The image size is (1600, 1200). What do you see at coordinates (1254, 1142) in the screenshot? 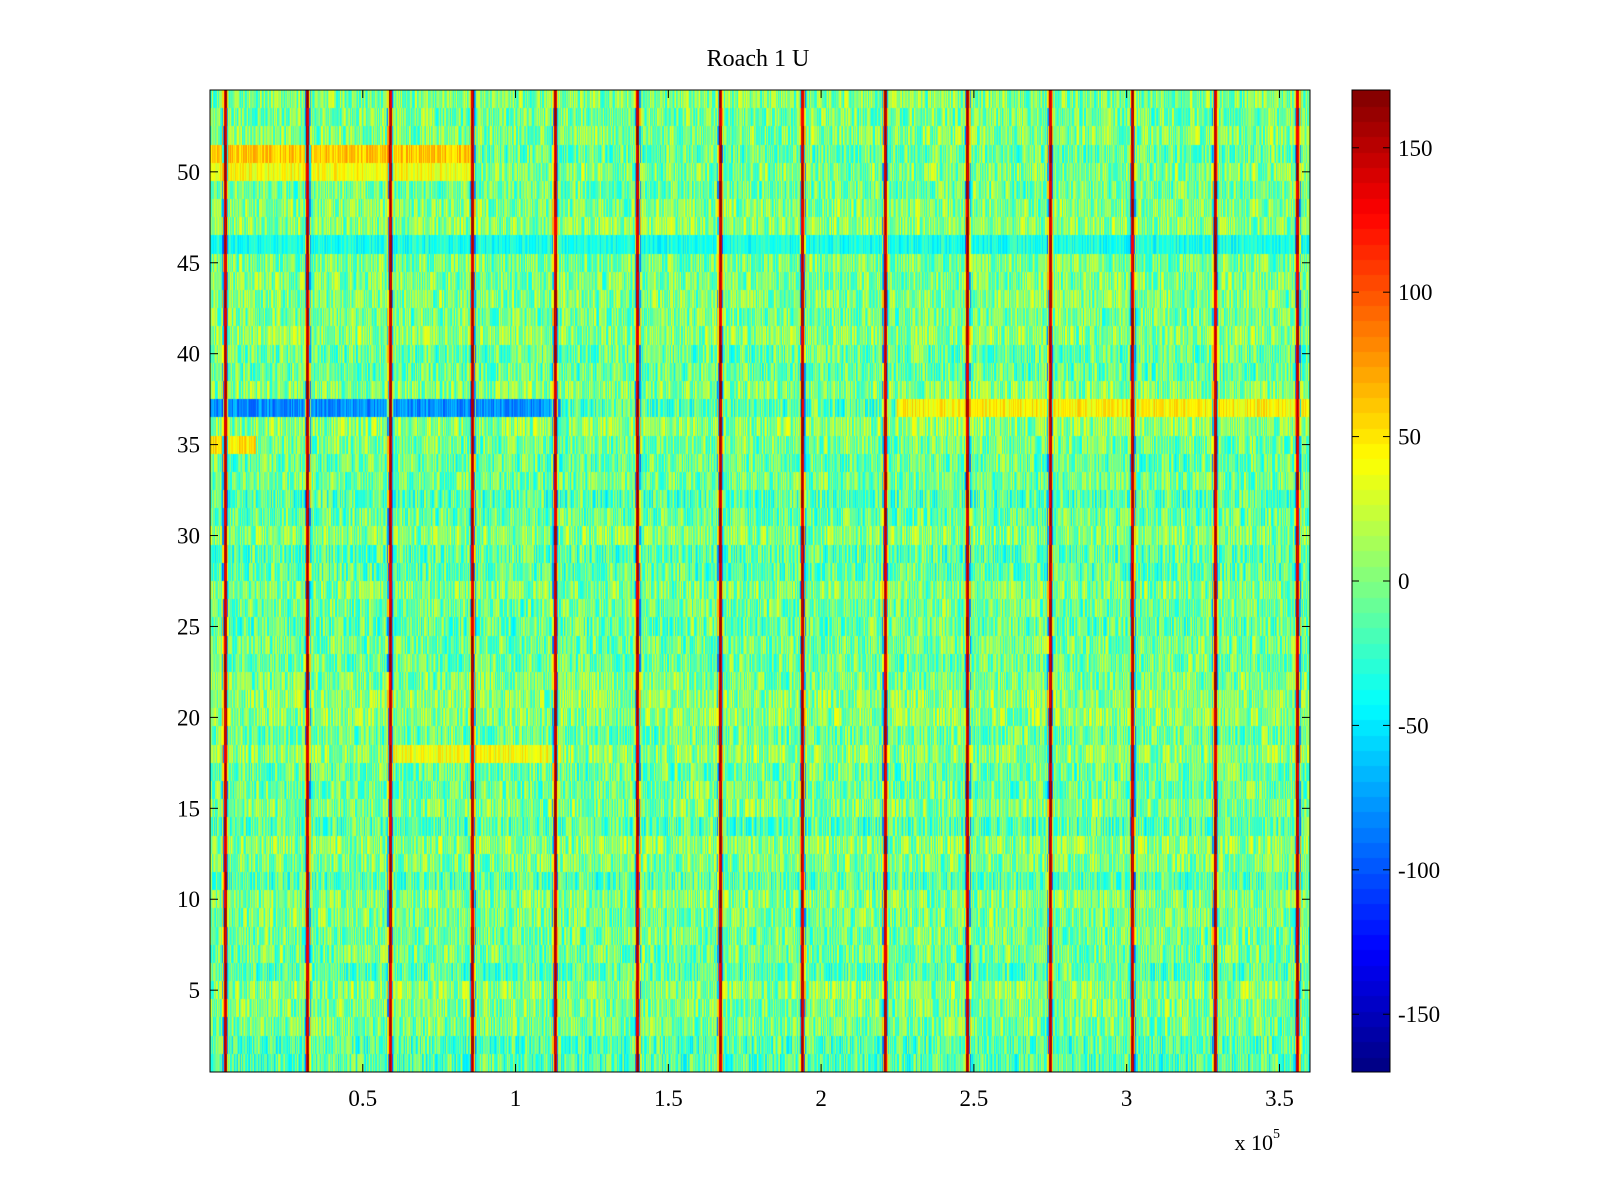
I see `x-exponent-base: x 10` at bounding box center [1254, 1142].